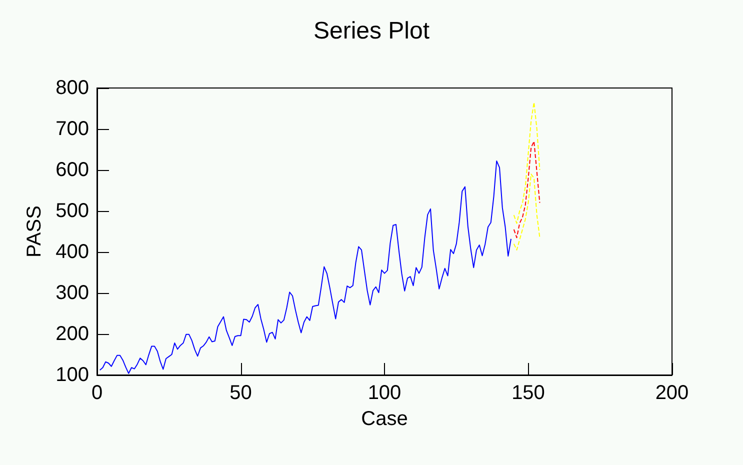  I want to click on x-tick-label: 150, so click(528, 393).